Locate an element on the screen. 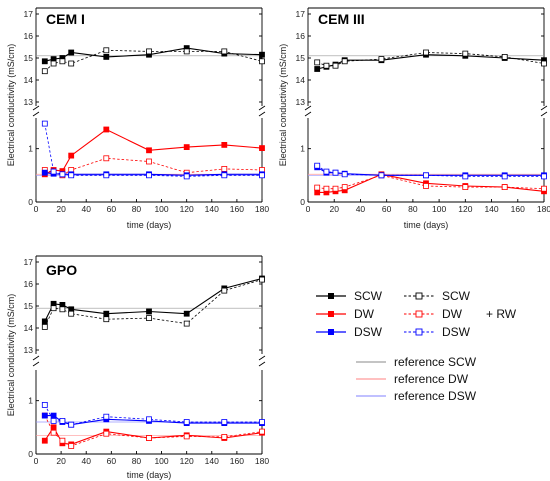 This screenshot has width=550, height=481. chart-title: CEM III is located at coordinates (341, 19).